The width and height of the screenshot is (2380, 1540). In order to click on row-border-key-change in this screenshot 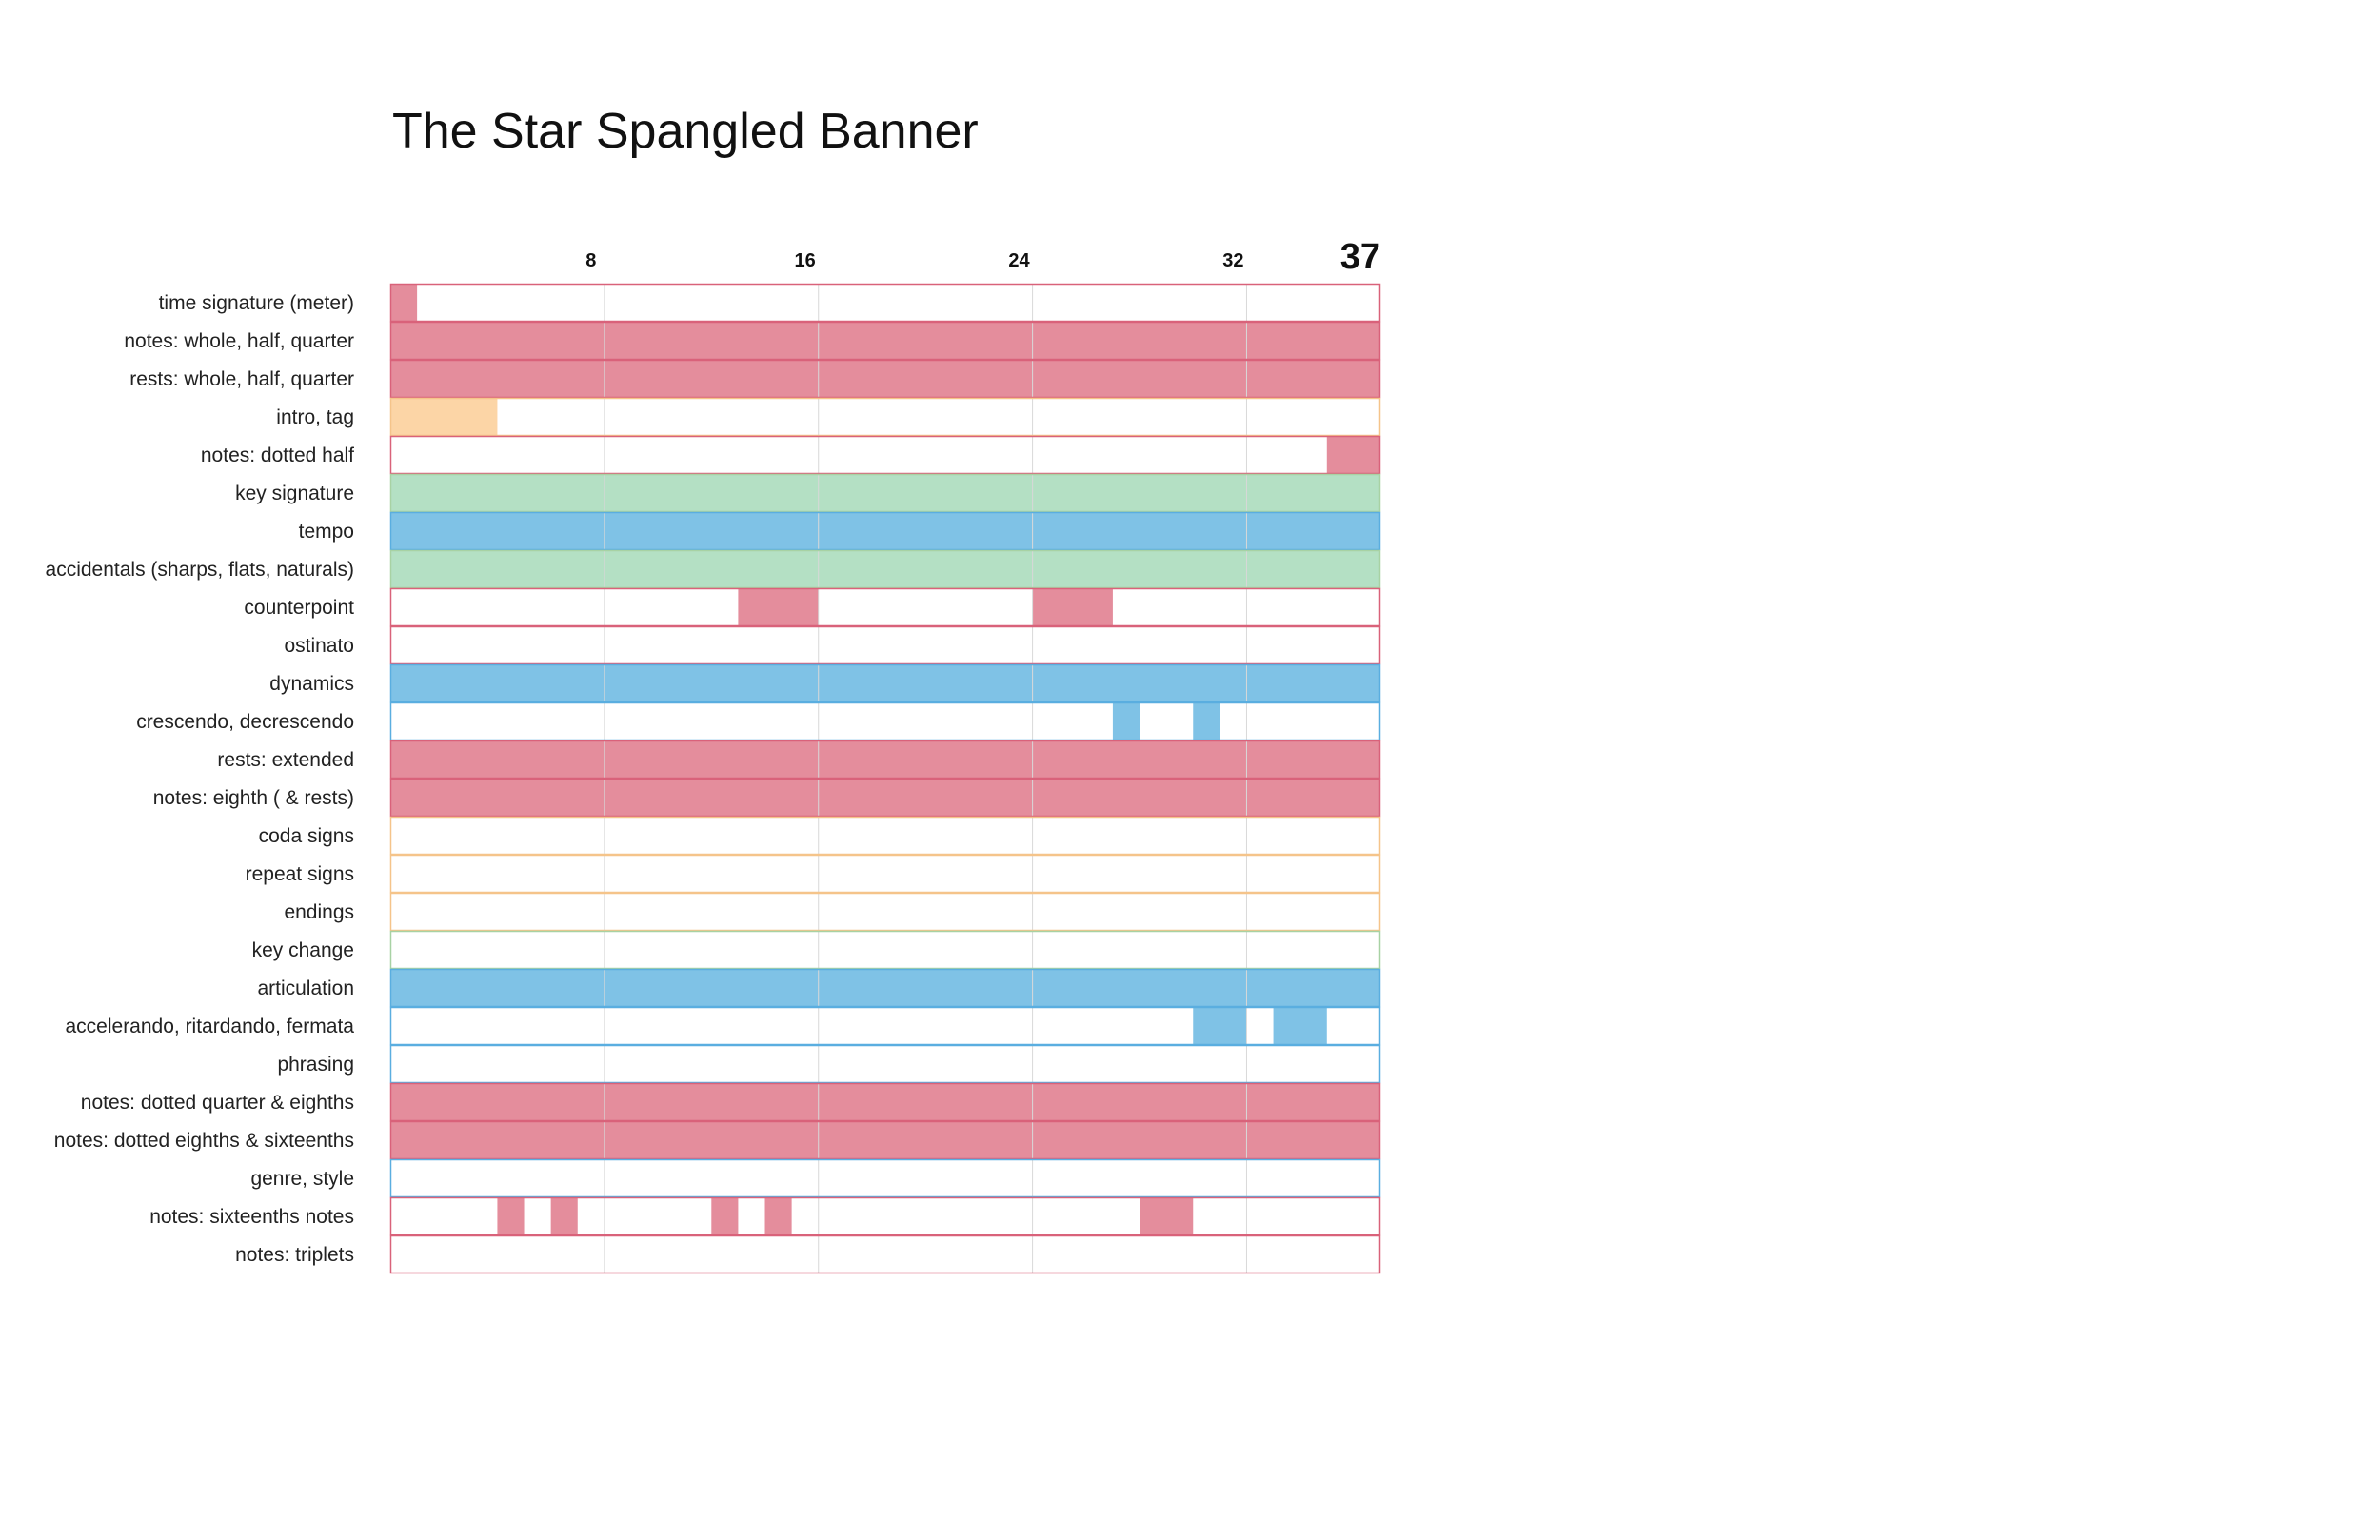, I will do `click(885, 950)`.